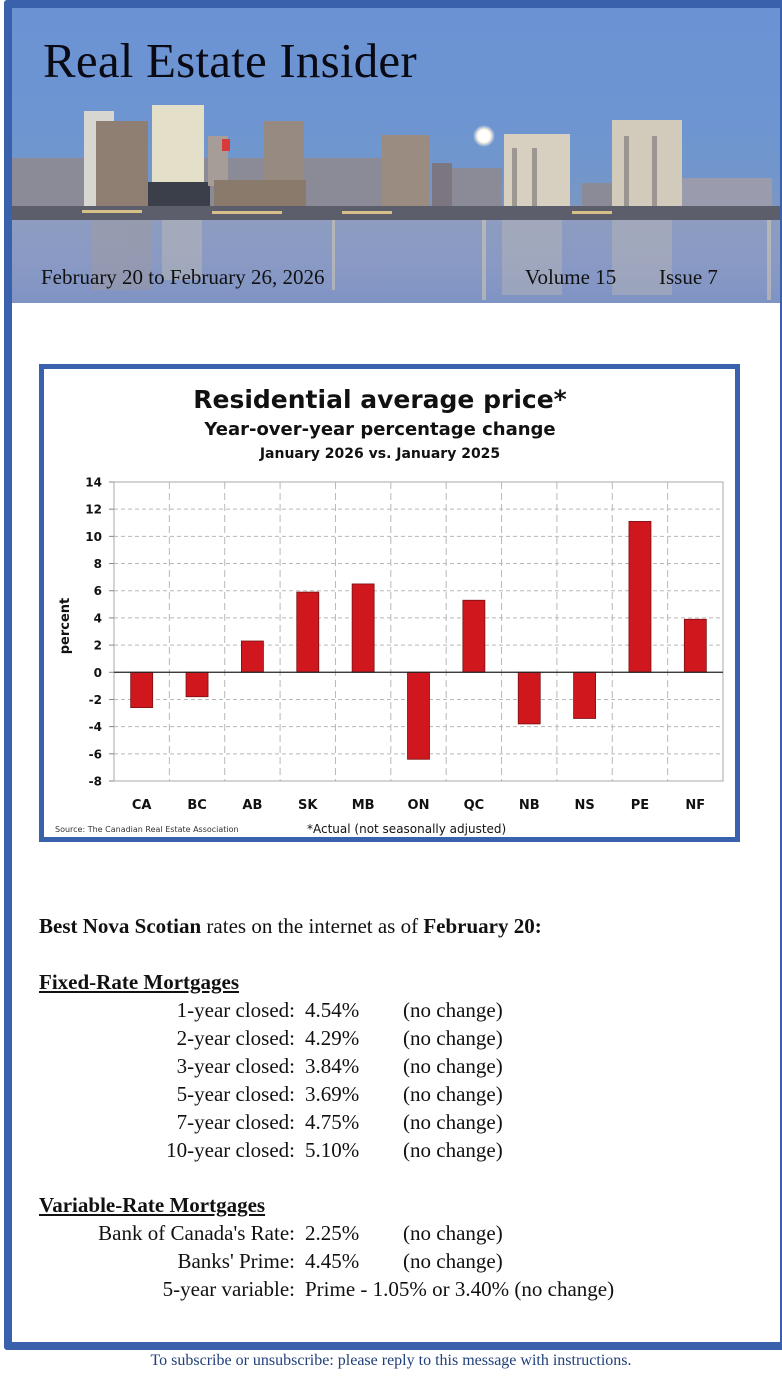 The height and width of the screenshot is (1382, 782). I want to click on bar-bc, so click(197, 684).